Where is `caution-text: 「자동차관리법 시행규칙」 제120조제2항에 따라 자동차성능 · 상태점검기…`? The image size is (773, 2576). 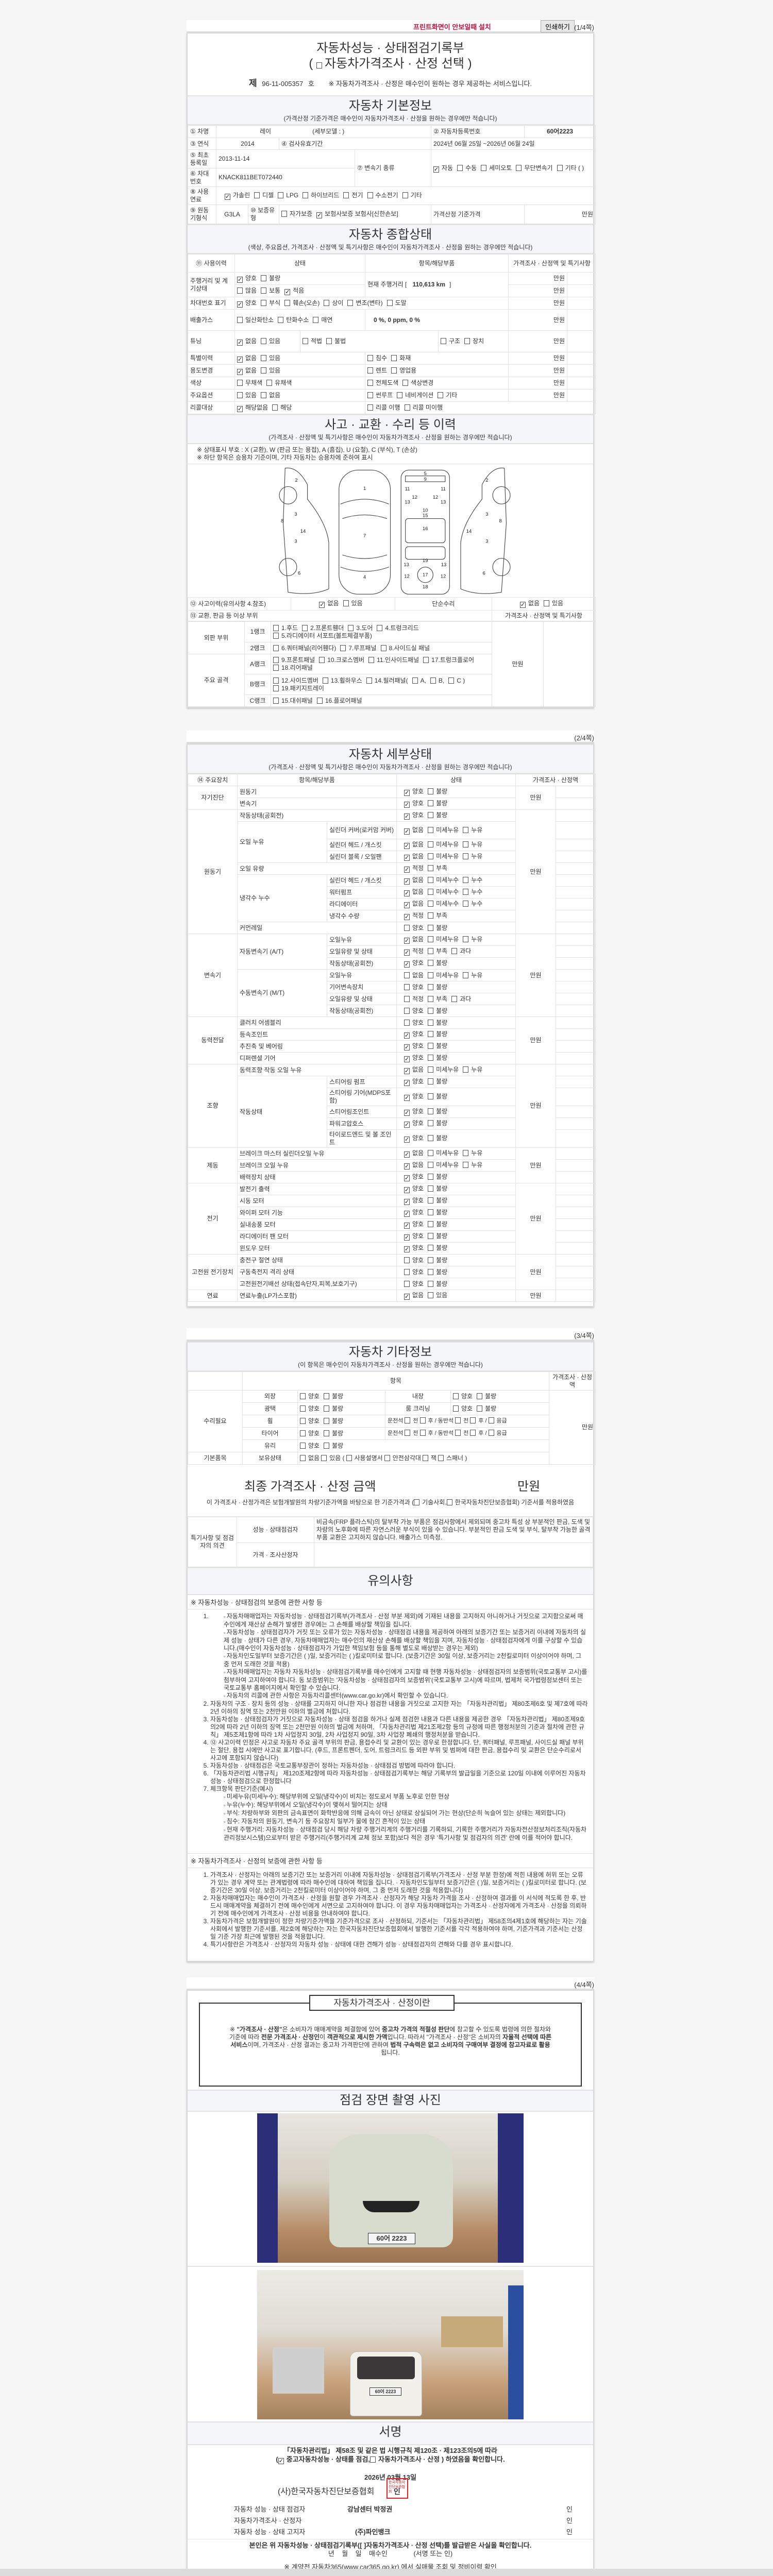
caution-text: 「자동차관리법 시행규칙」 제120조제2항에 따라 자동차성능 · 상태점검기… is located at coordinates (398, 1777).